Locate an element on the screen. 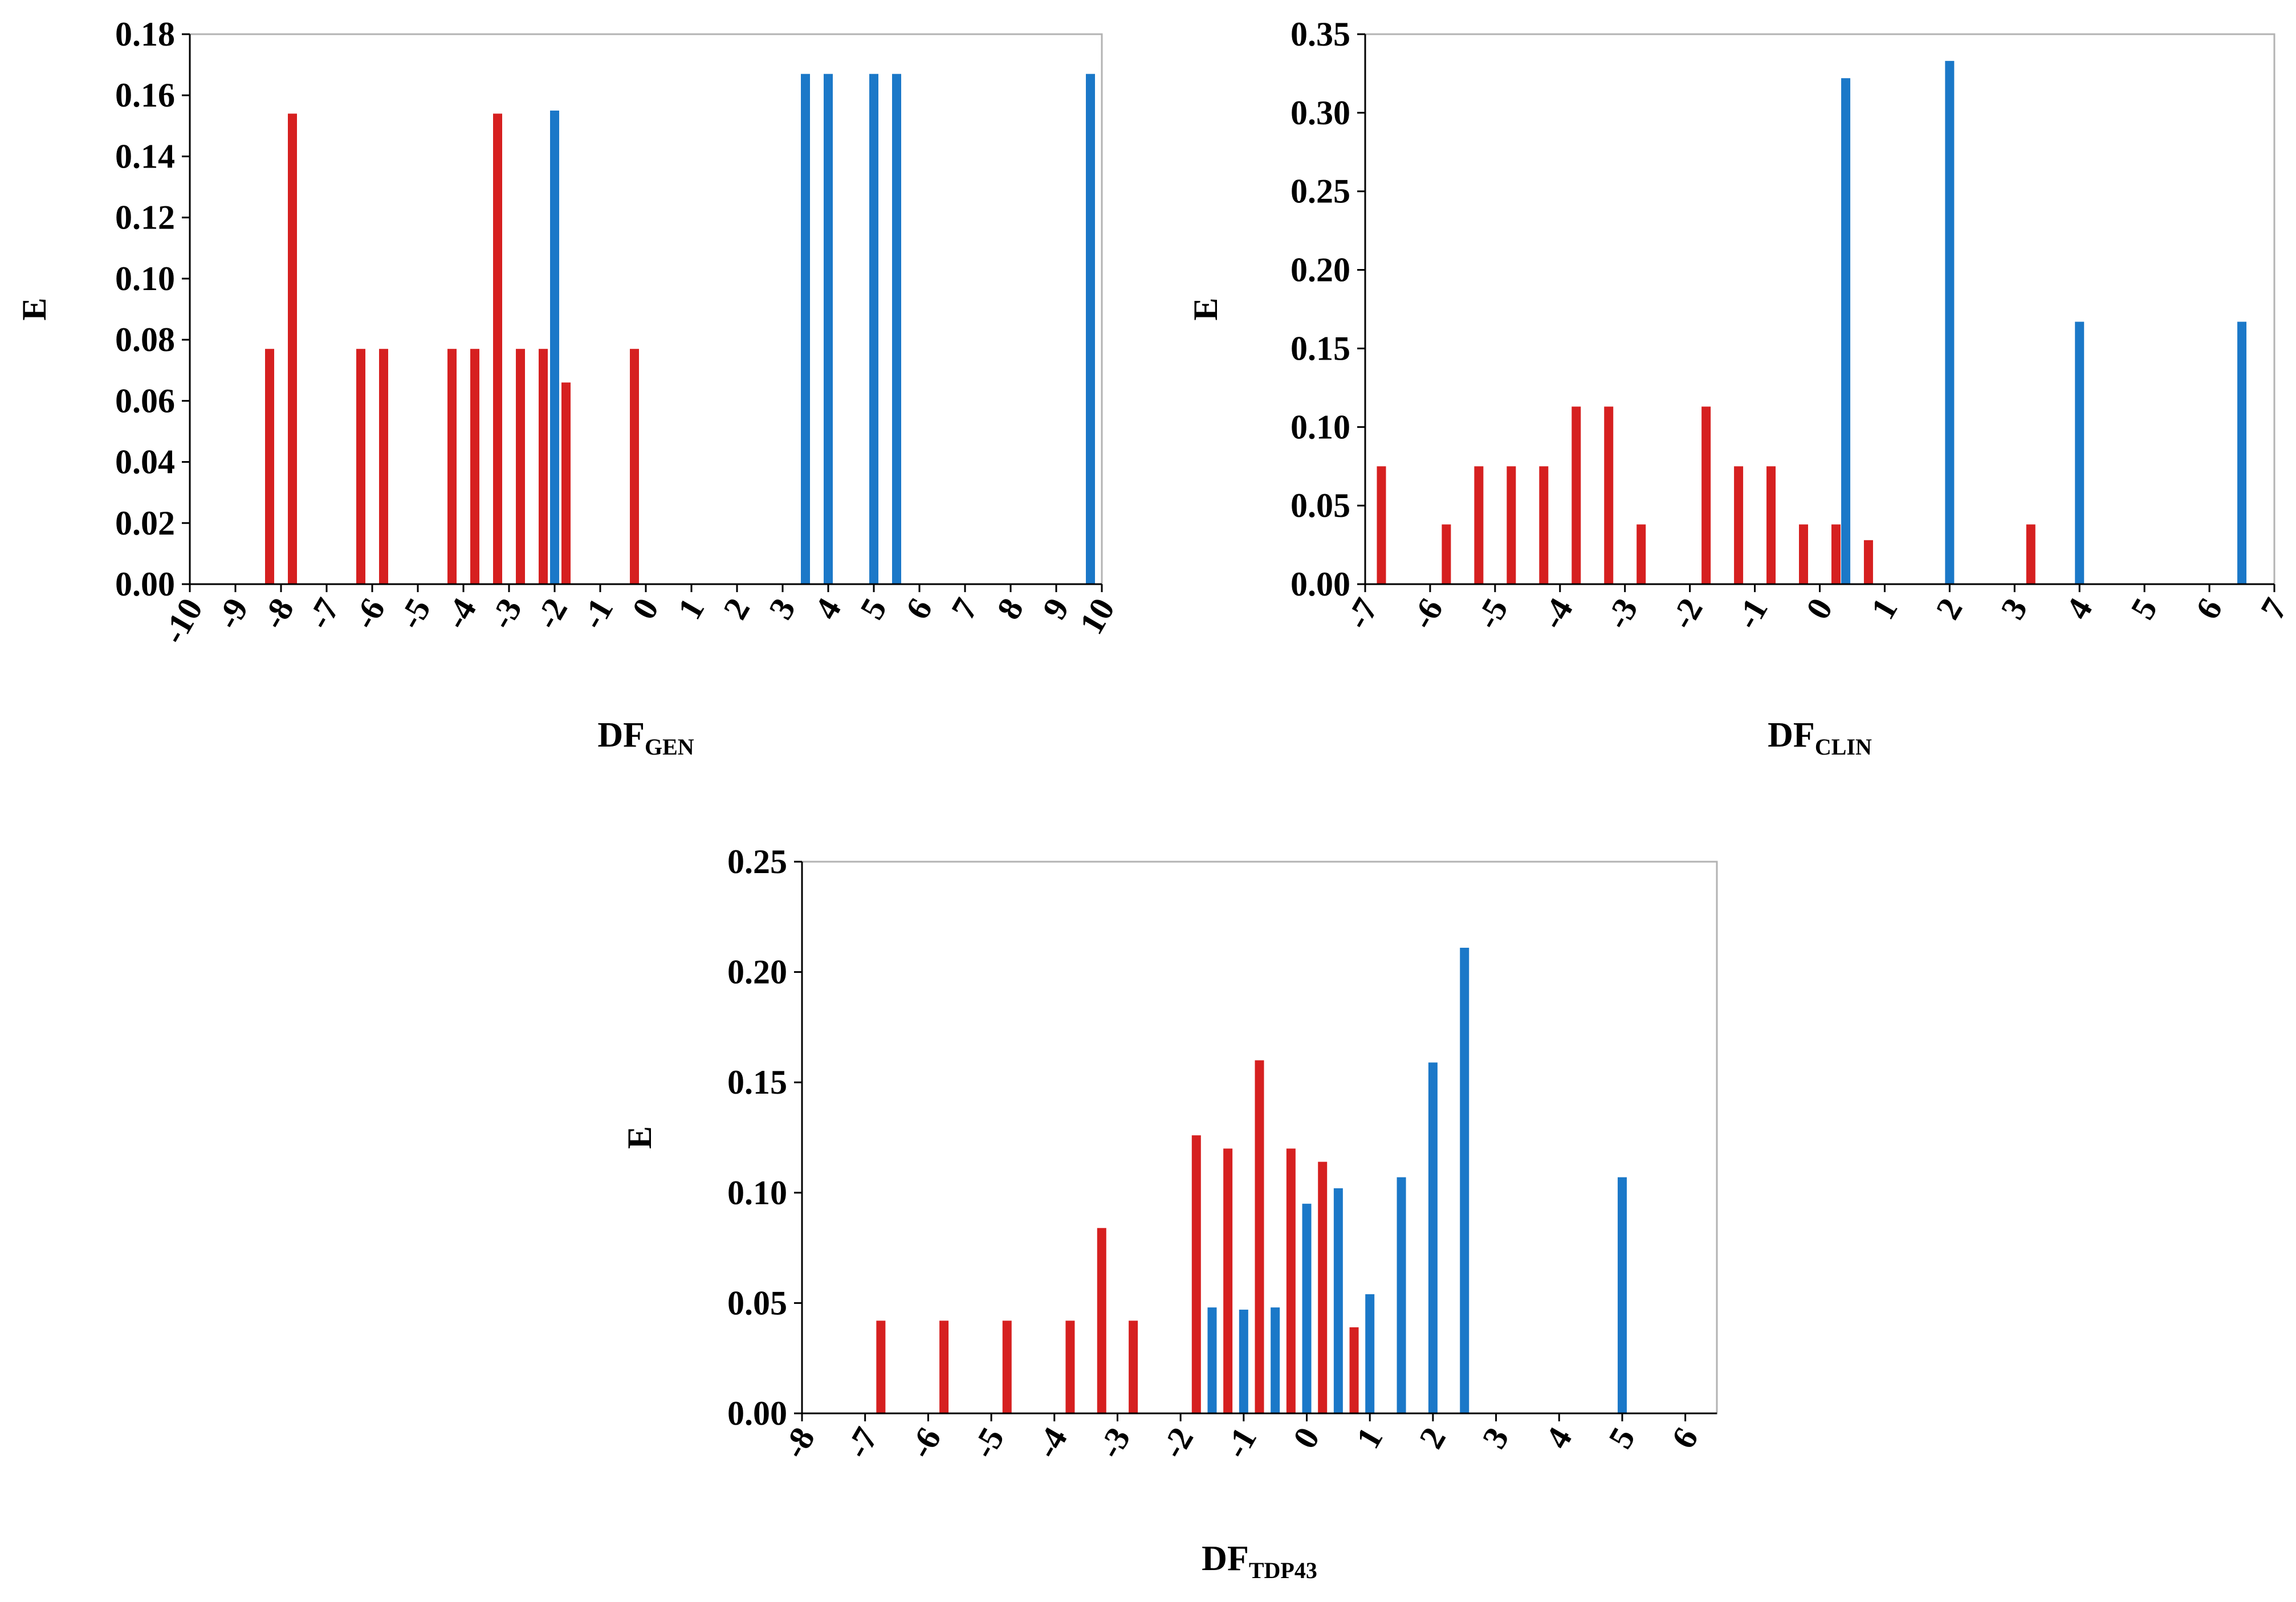  y-tick-label: 0.15 is located at coordinates (1320, 348).